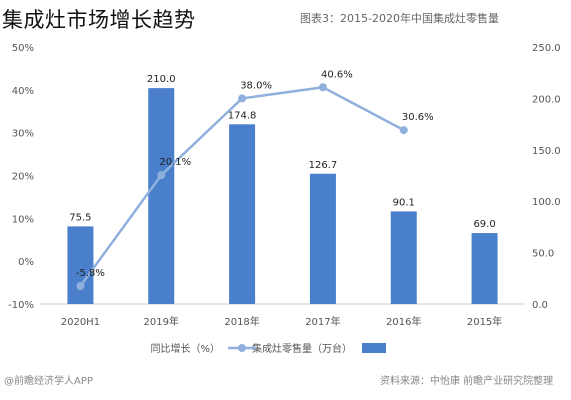 This screenshot has width=571, height=400. I want to click on bar-data-label: 126.7, so click(323, 165).